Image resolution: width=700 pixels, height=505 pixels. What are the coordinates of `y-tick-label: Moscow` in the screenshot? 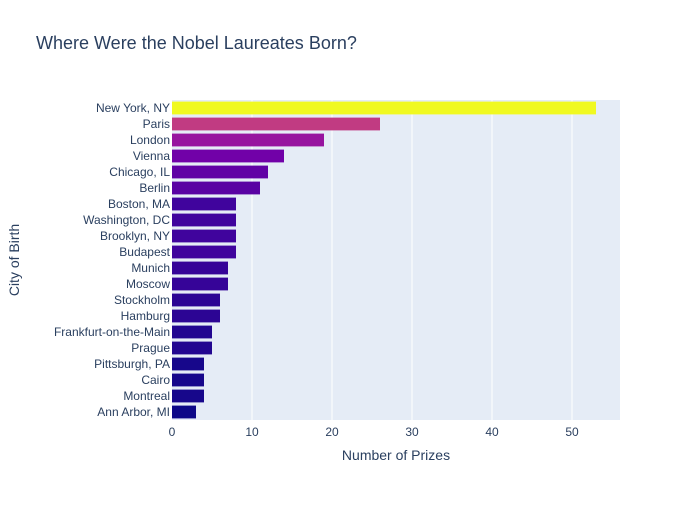 It's located at (148, 284).